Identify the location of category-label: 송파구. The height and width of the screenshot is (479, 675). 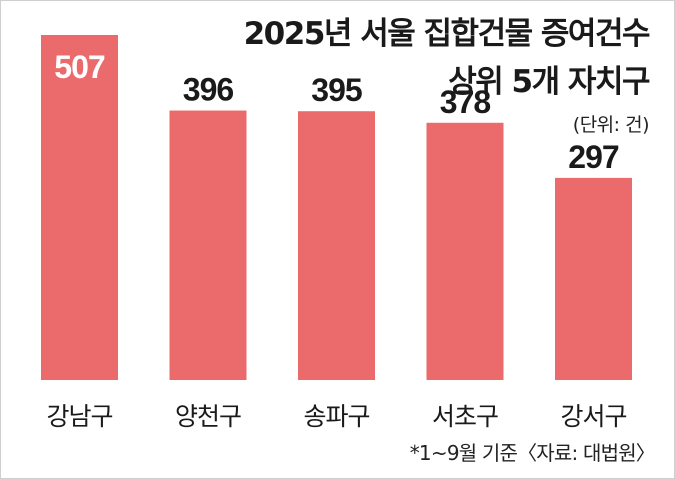
(336, 416).